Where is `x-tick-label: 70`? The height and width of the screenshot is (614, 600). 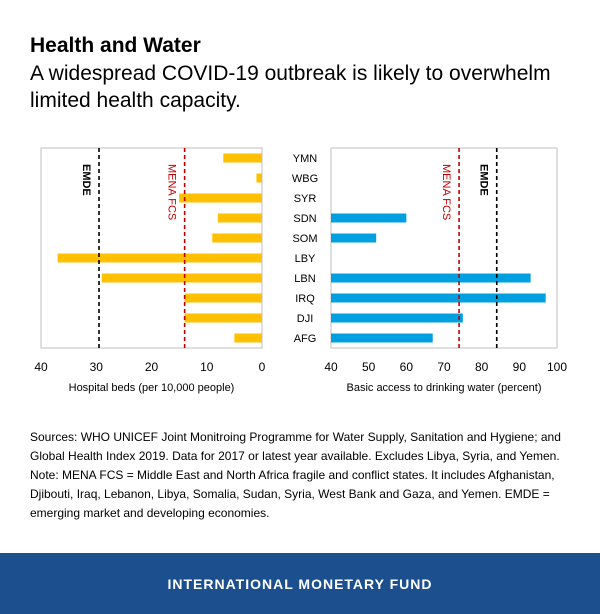 x-tick-label: 70 is located at coordinates (444, 367).